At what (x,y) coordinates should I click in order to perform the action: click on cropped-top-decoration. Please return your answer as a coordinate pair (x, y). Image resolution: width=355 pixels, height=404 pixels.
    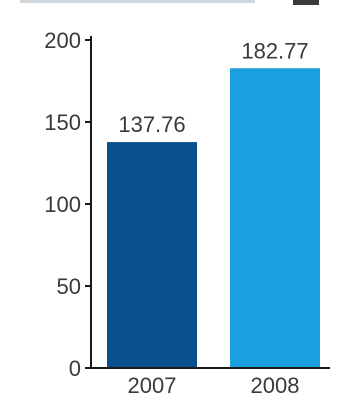
    Looking at the image, I should click on (169, 2).